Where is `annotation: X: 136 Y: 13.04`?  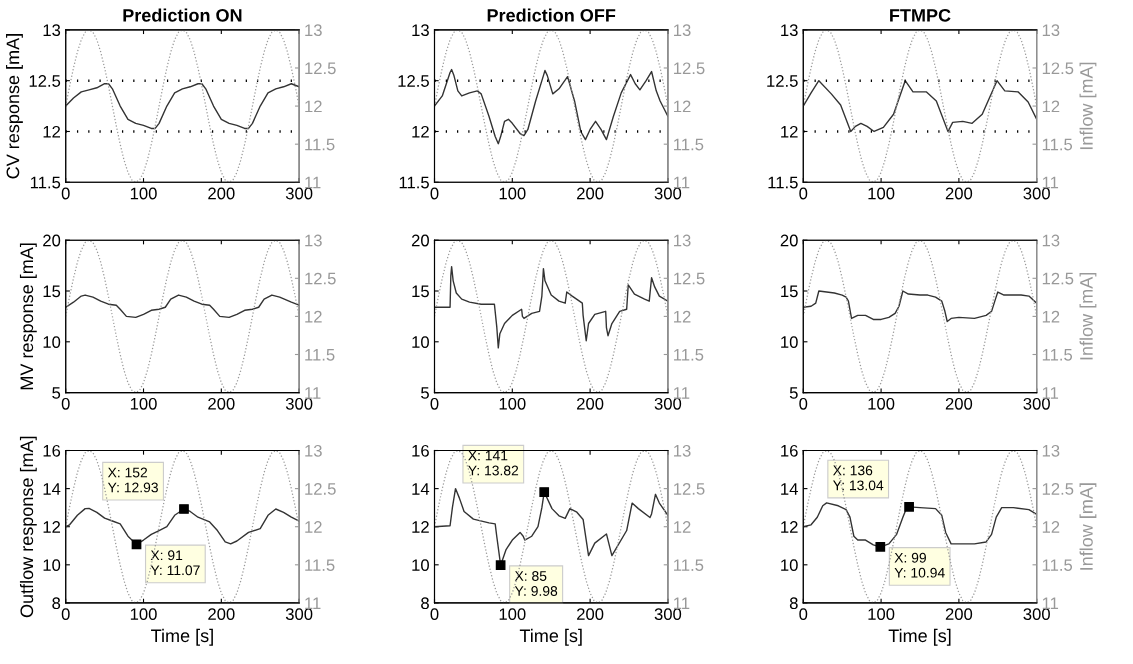 annotation: X: 136 Y: 13.04 is located at coordinates (858, 478).